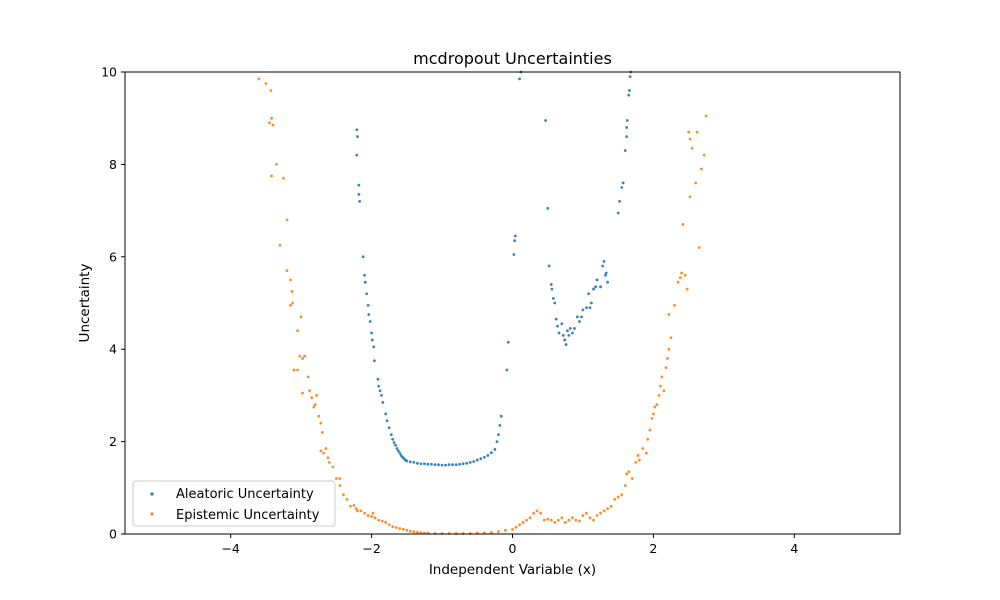  What do you see at coordinates (85, 303) in the screenshot?
I see `y-axis-label: Uncertainty` at bounding box center [85, 303].